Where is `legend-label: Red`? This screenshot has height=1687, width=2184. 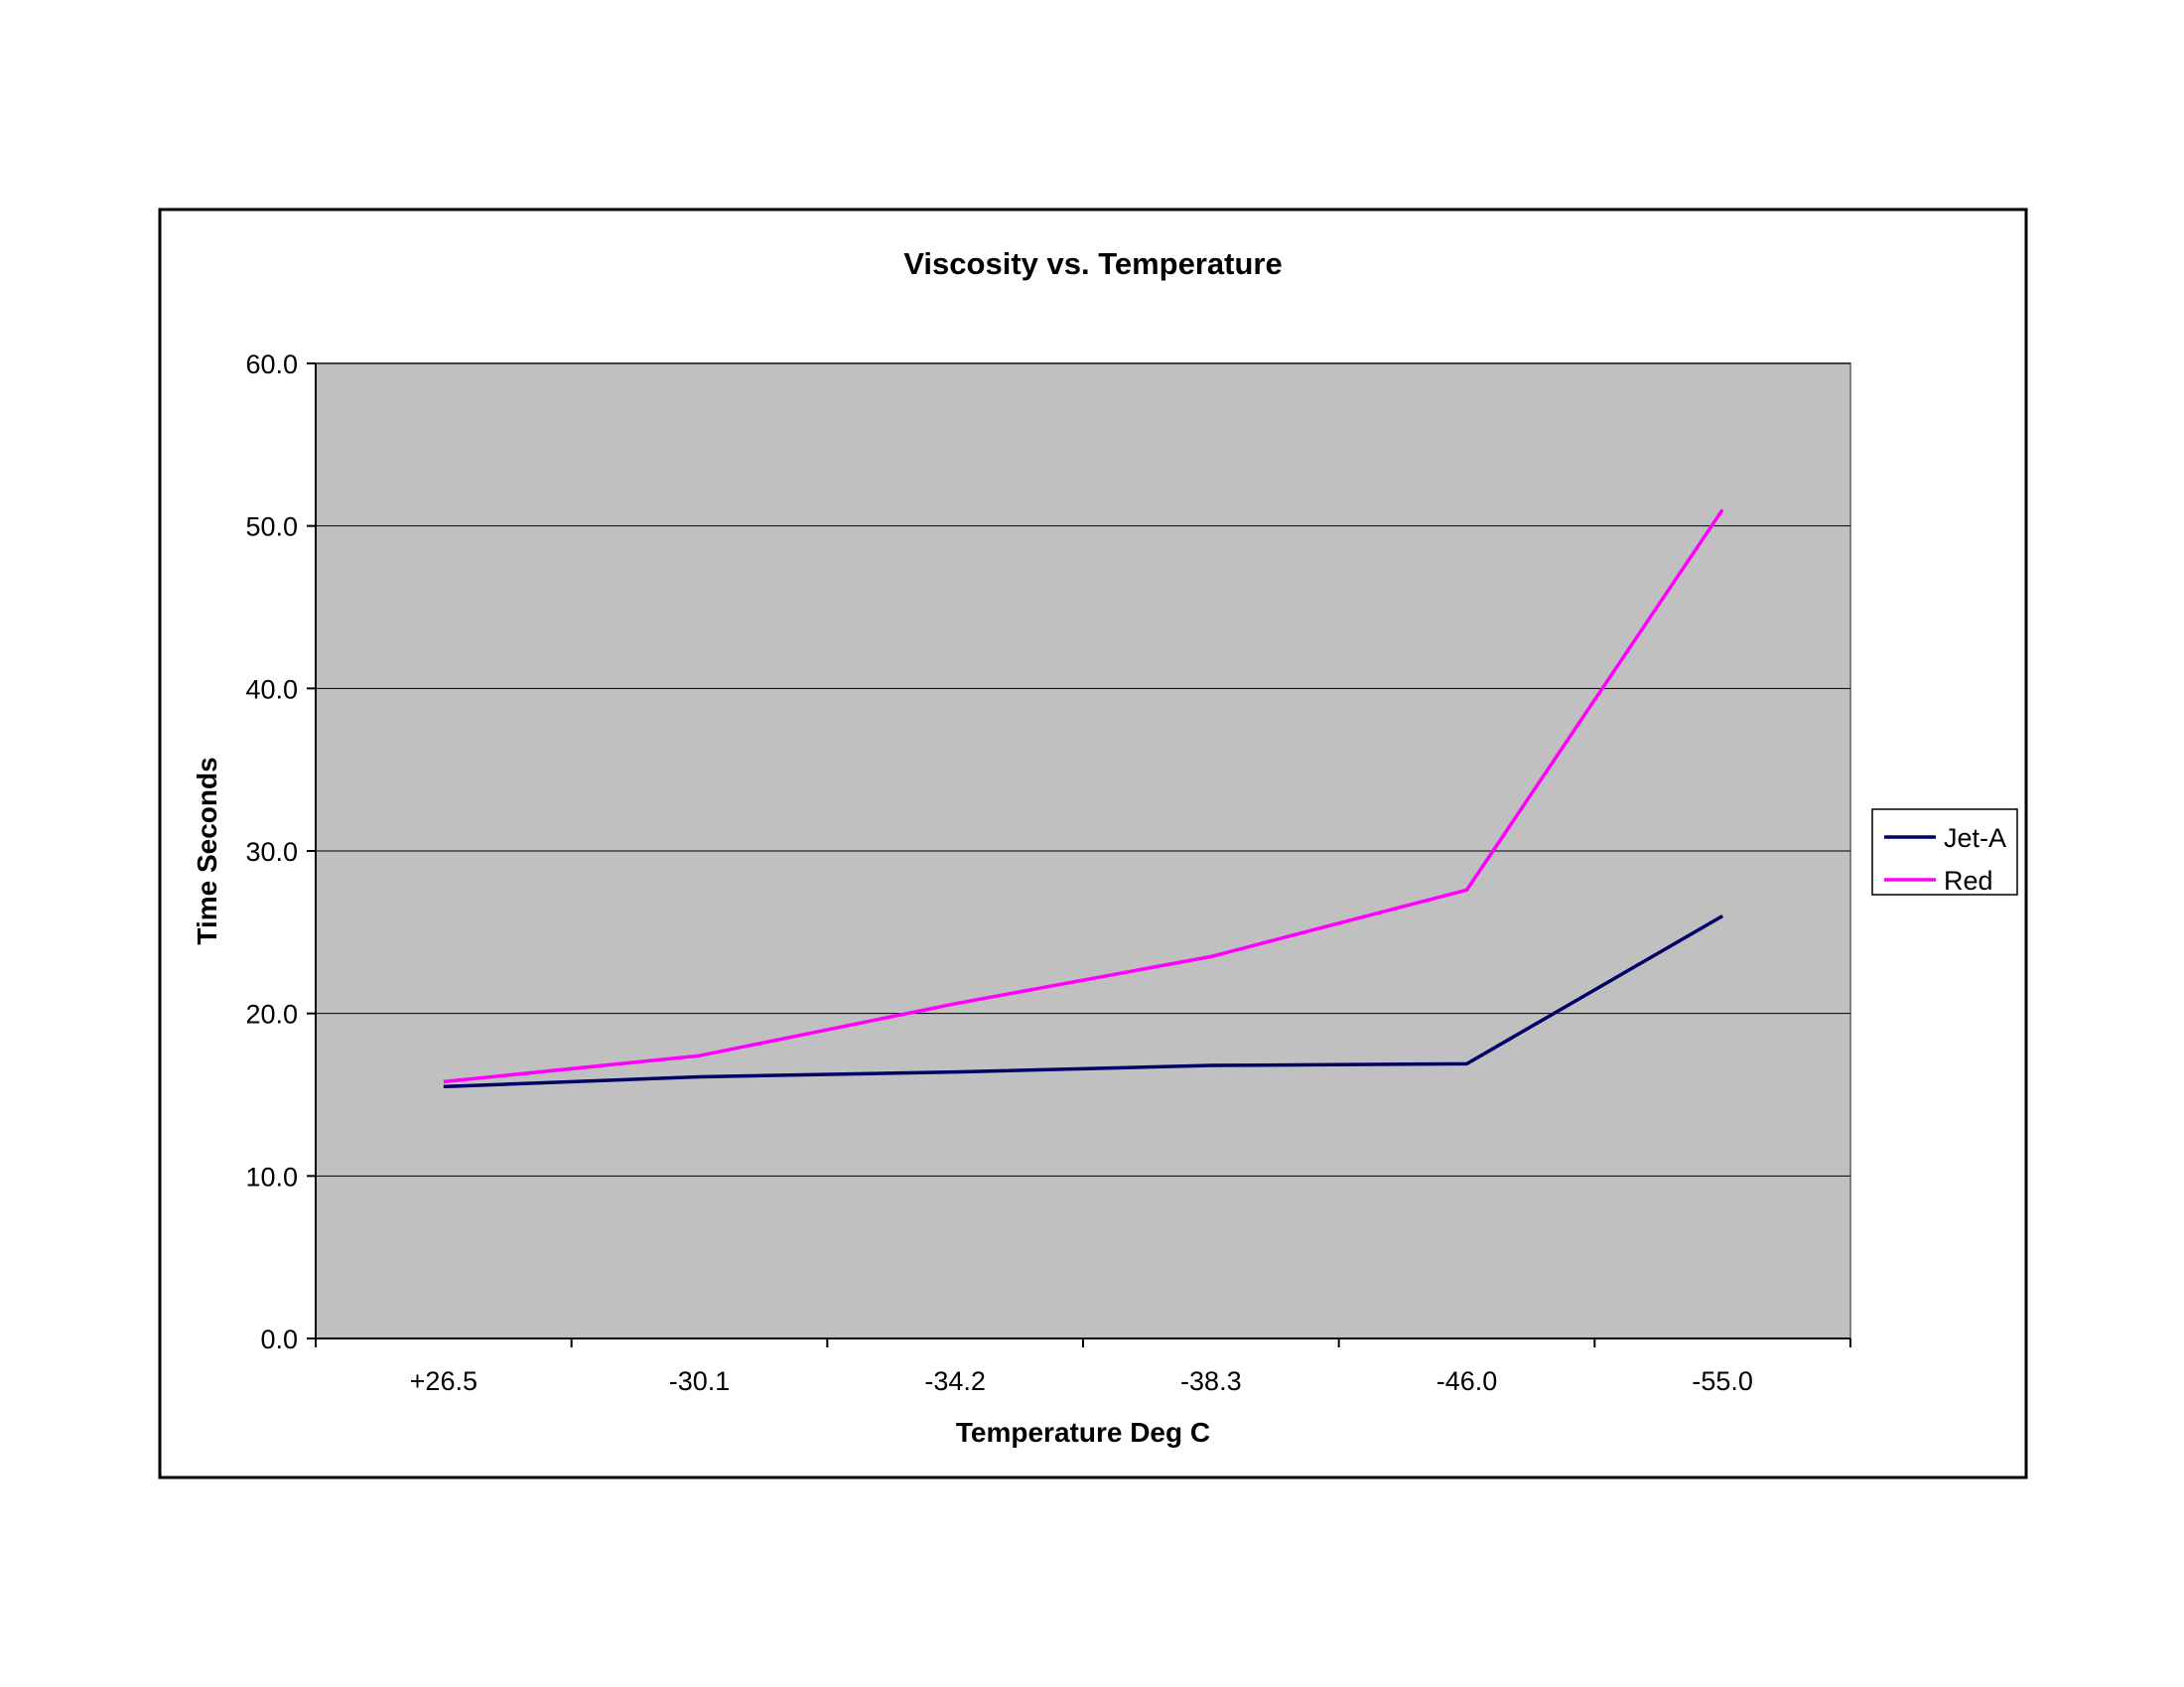
legend-label: Red is located at coordinates (1968, 881).